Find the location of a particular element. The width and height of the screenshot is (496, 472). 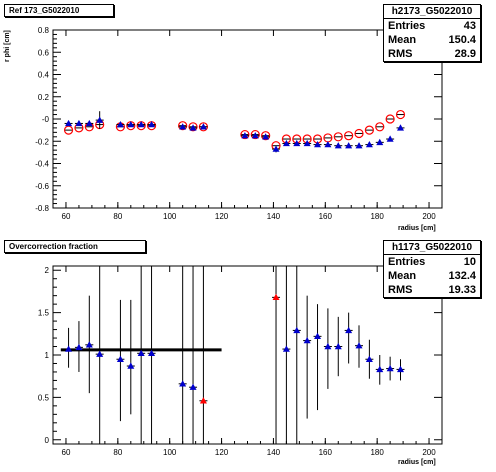

bottom-stats-name: h1173_G5022010 is located at coordinates (432, 248).